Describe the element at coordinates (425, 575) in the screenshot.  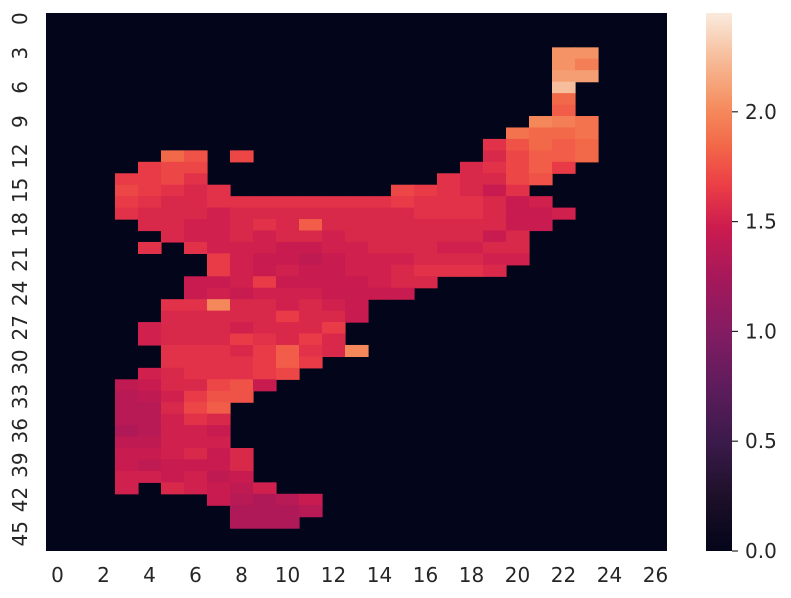
I see `x-tick-label: 16` at that location.